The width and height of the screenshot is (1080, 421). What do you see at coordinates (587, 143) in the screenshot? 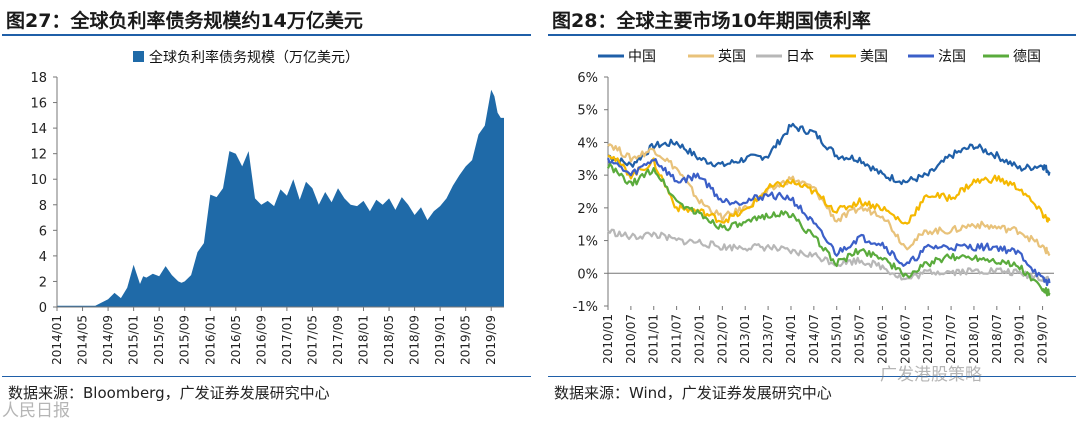
I see `y-tick-label: 4%` at bounding box center [587, 143].